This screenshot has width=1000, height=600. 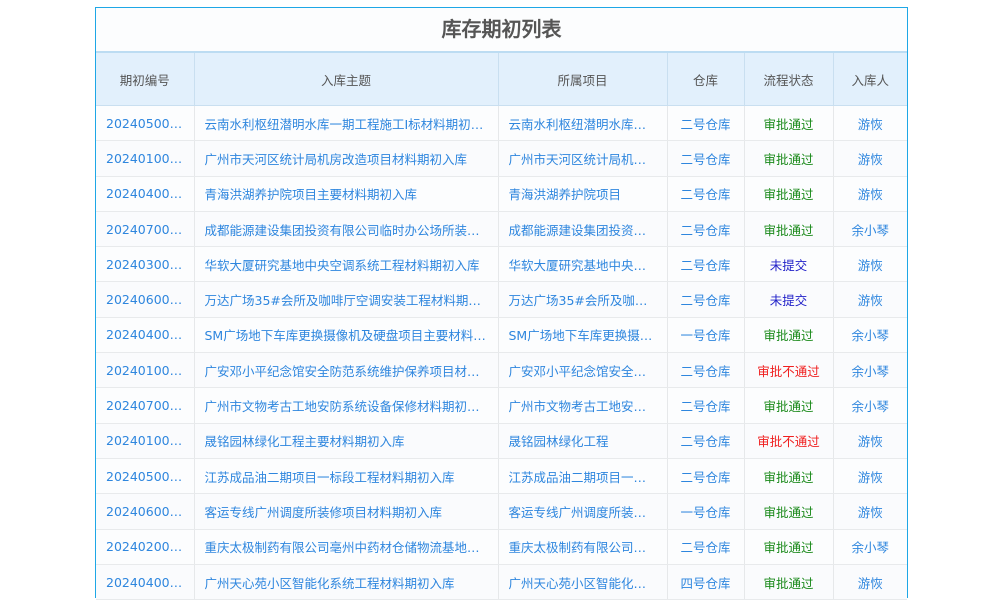 I want to click on status-cell: 审批不通过, so click(x=789, y=441).